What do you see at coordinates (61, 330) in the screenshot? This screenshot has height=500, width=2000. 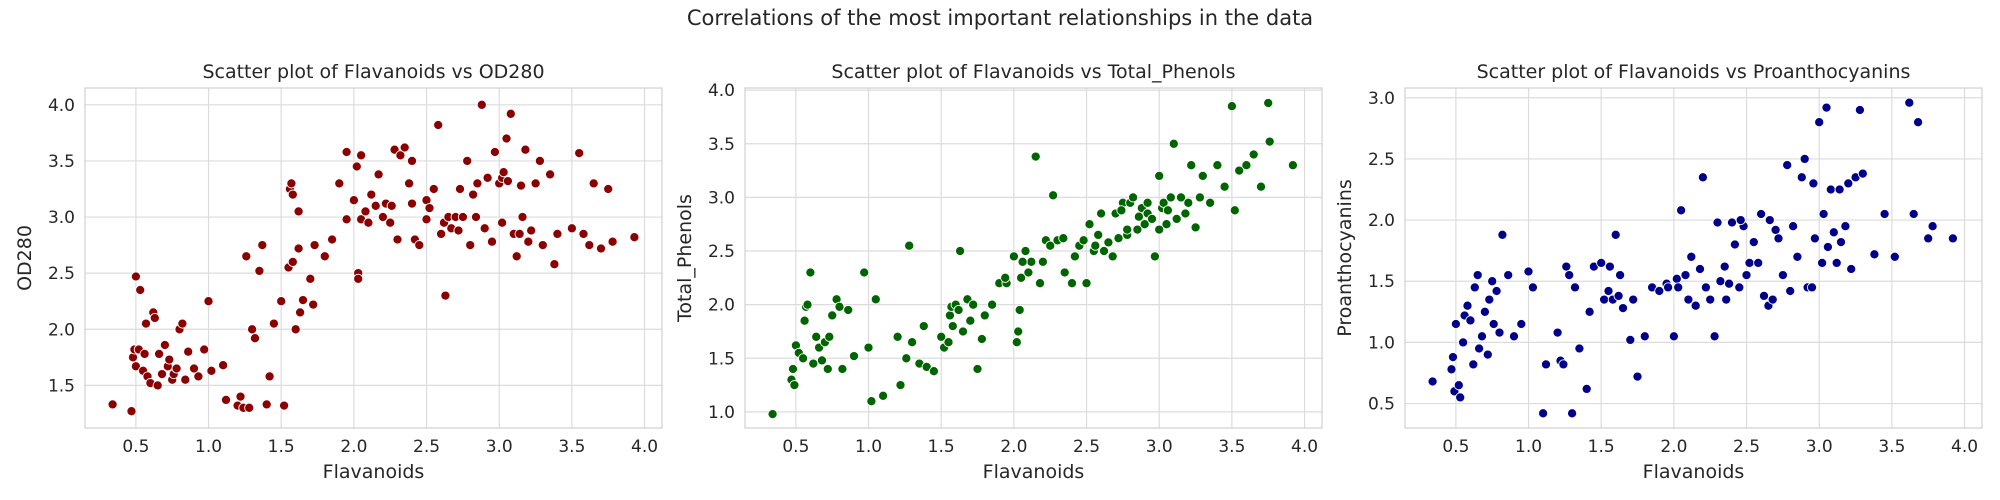 I see `y-tick-label: 2.0` at bounding box center [61, 330].